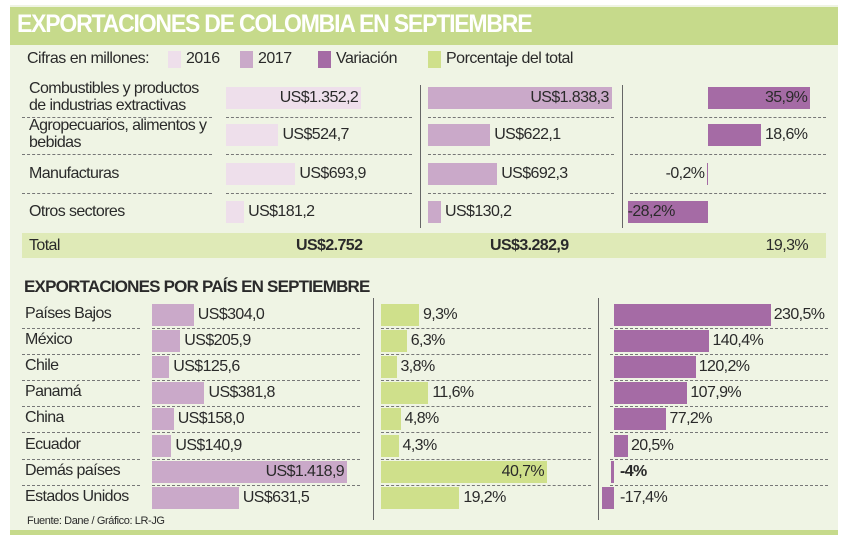 The image size is (844, 545). I want to click on value-label-2017: US$381,8, so click(241, 393).